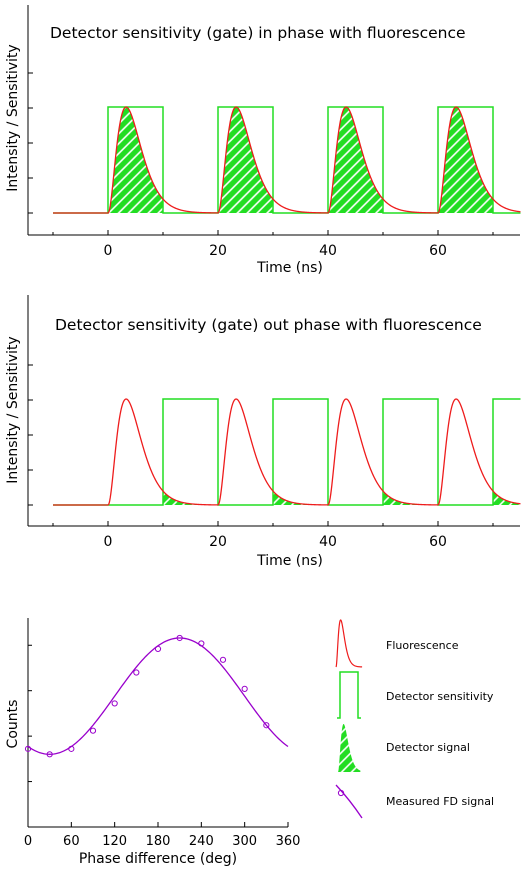 The image size is (530, 878). Describe the element at coordinates (349, 801) in the screenshot. I see `fd-signal-icon` at that location.